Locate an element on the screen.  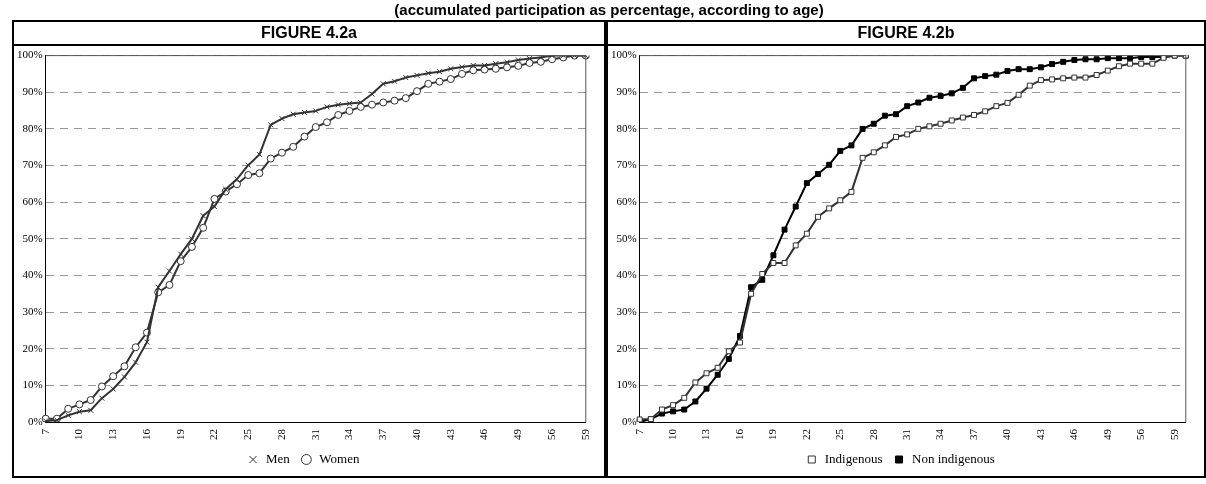
chart-title: FIGURE 4.2a is located at coordinates (309, 32).